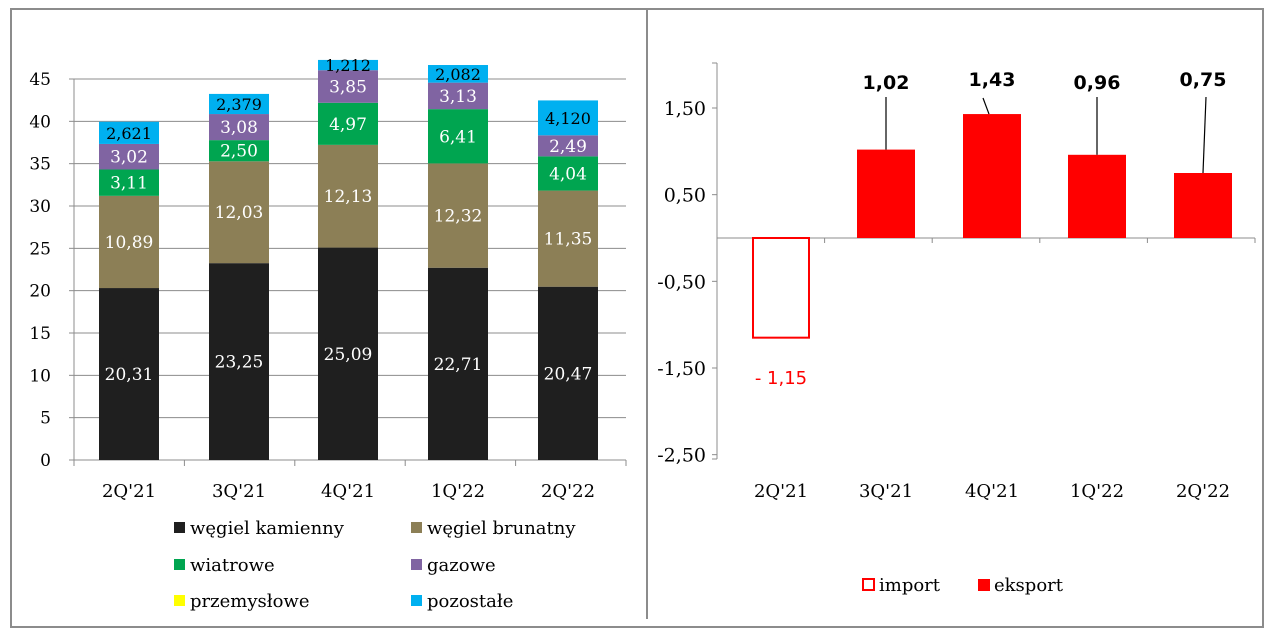 The height and width of the screenshot is (628, 1271). I want to click on data-label: 25,09, so click(348, 355).